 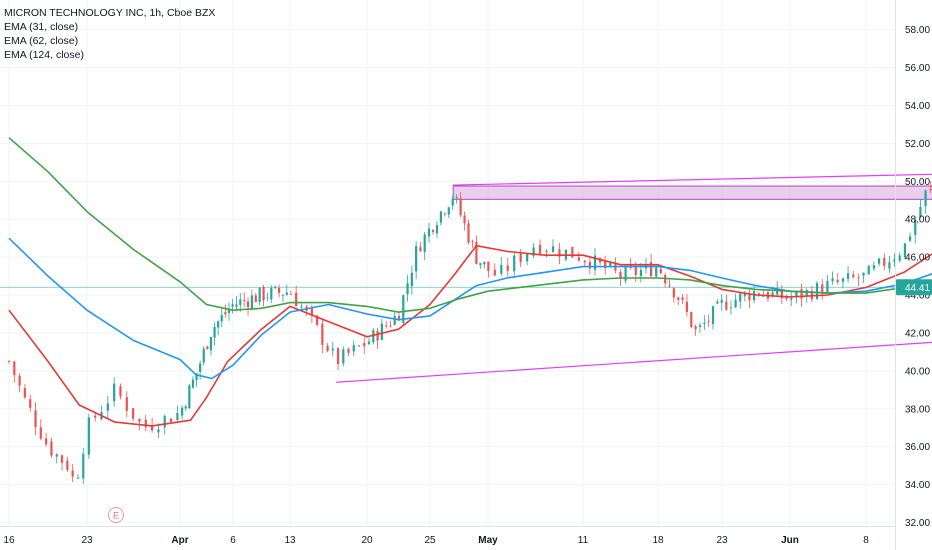 What do you see at coordinates (917, 296) in the screenshot?
I see `price-tick-label: 44.00` at bounding box center [917, 296].